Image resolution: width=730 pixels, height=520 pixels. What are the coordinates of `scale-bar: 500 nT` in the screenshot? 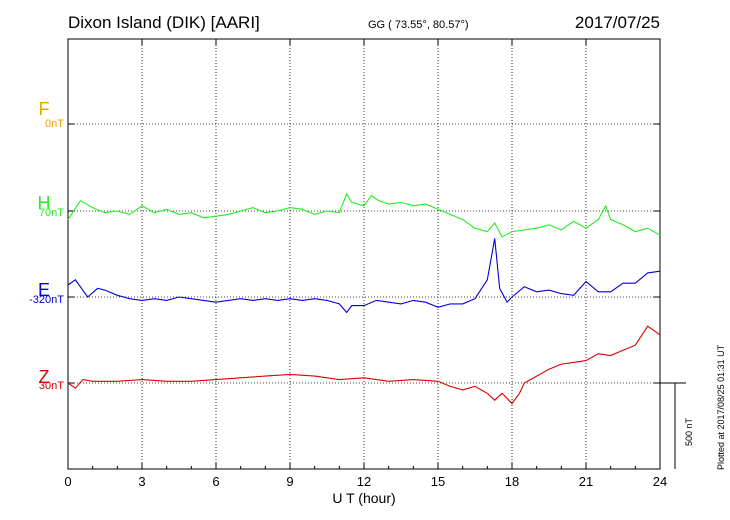 It's located at (677, 425).